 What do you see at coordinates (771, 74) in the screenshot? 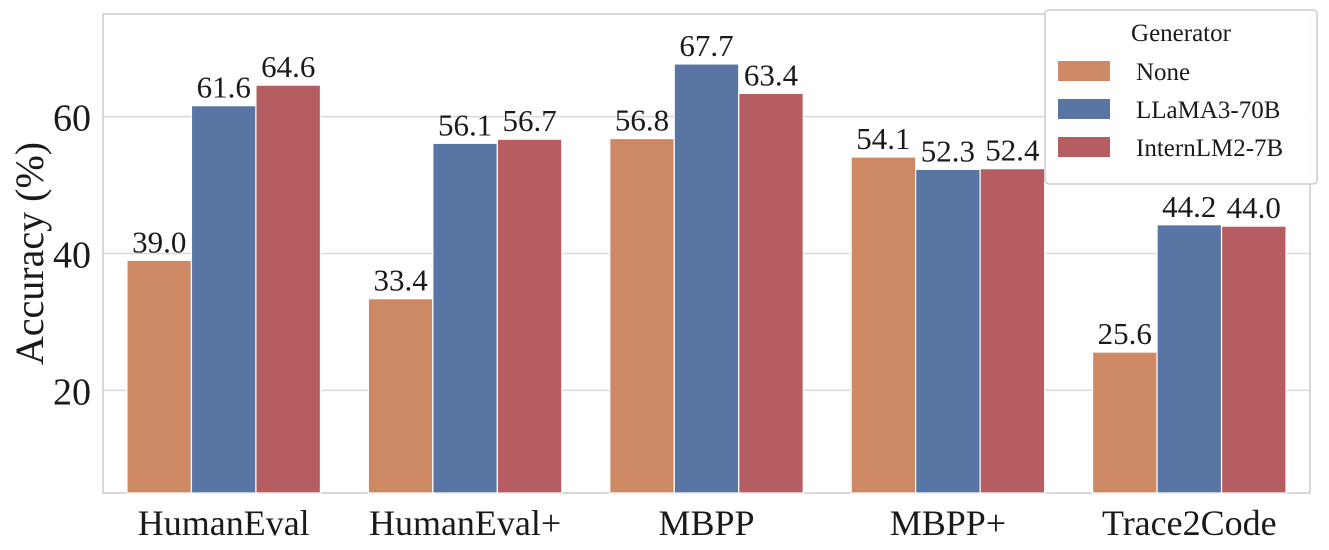
I see `data-label: 63.4` at bounding box center [771, 74].